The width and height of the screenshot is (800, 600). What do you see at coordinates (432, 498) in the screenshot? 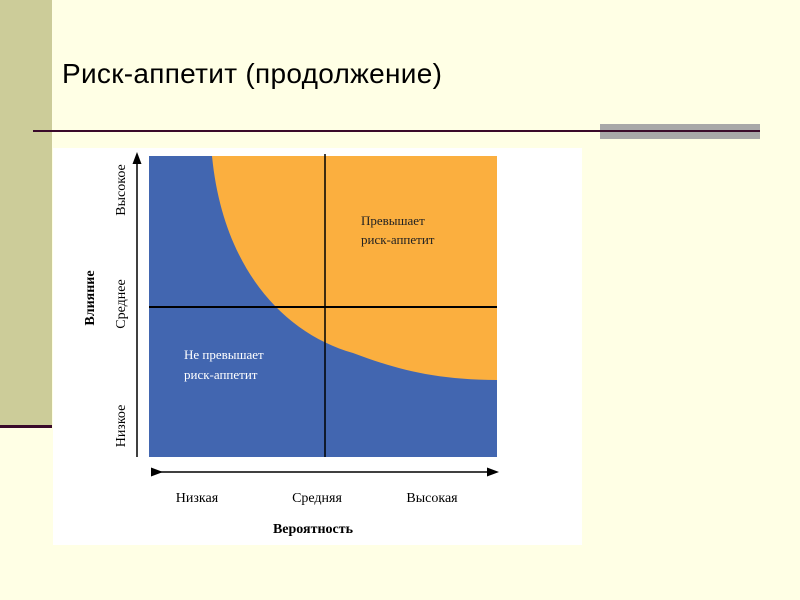
I see `x-tick-high: Высокая` at bounding box center [432, 498].